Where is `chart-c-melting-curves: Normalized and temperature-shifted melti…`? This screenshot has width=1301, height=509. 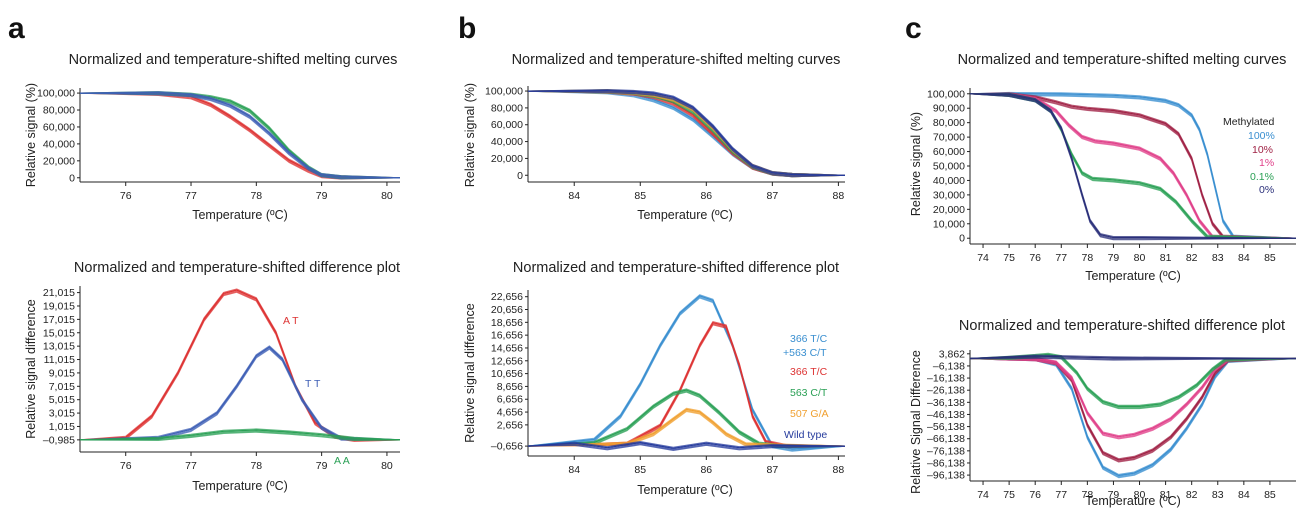 chart-c-melting-curves: Normalized and temperature-shifted melti… is located at coordinates (1103, 167).